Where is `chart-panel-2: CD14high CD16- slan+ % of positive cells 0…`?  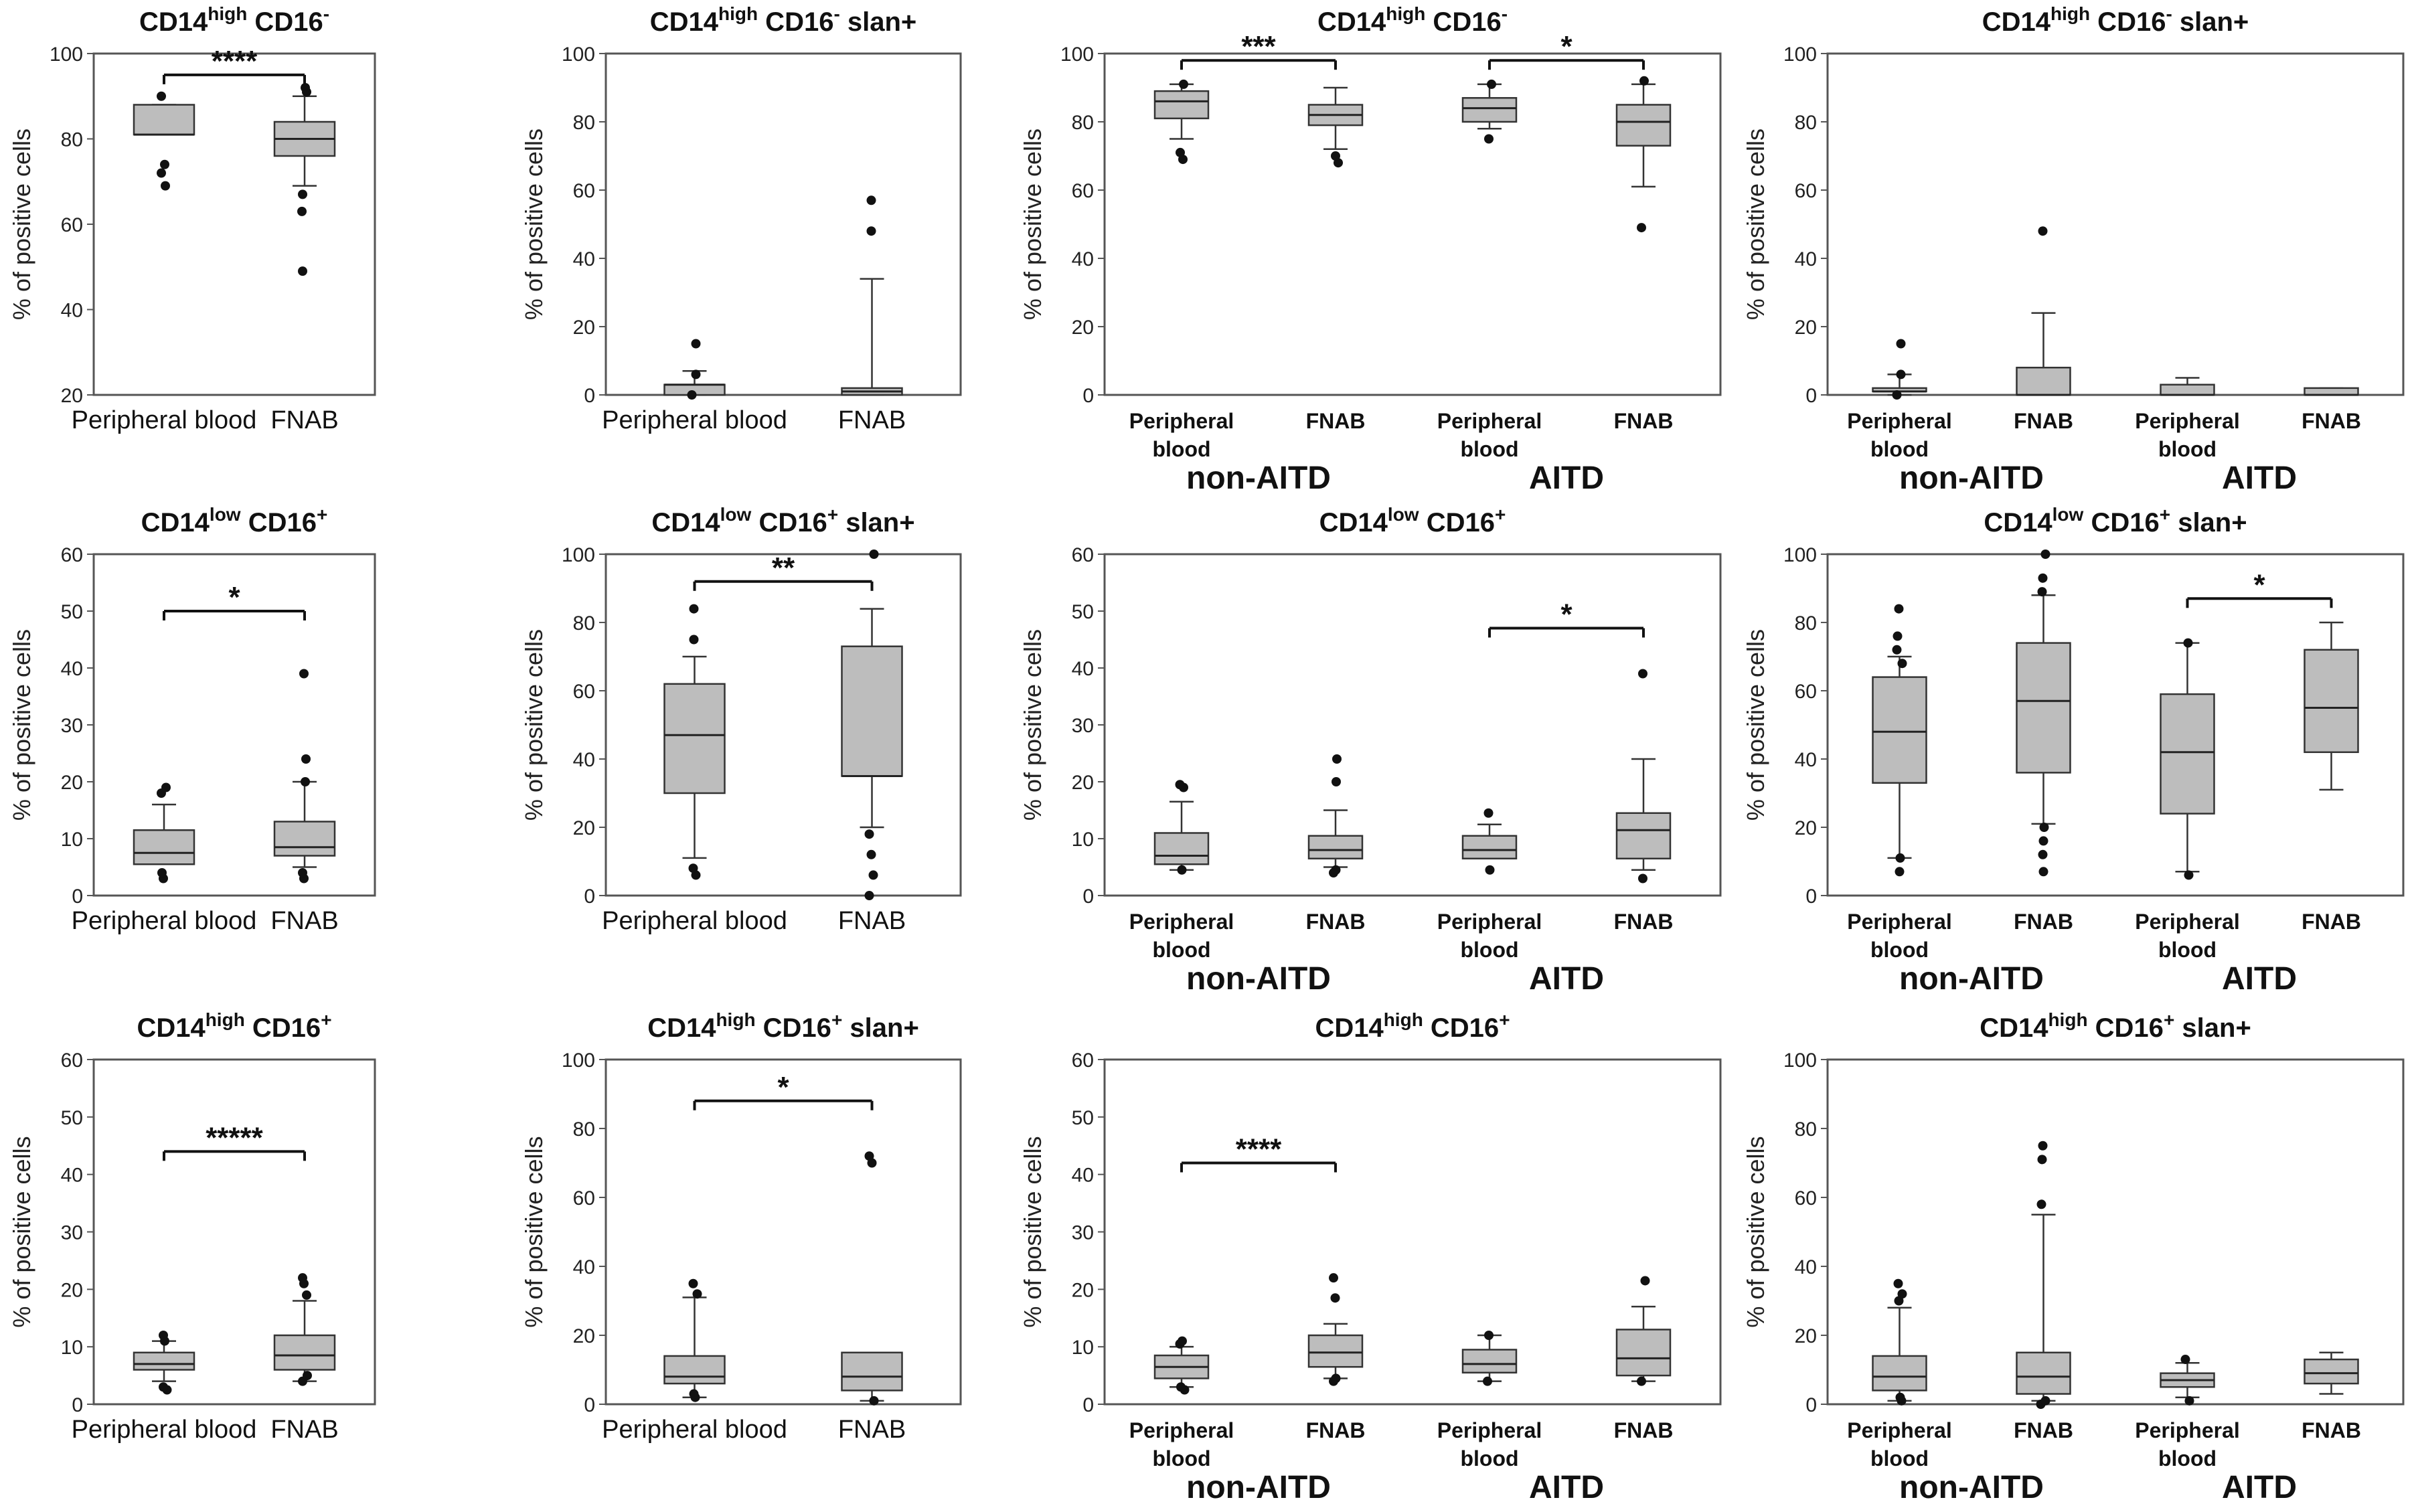
chart-panel-2: CD14high CD16- slan+ % of positive cells 0… is located at coordinates (741, 218).